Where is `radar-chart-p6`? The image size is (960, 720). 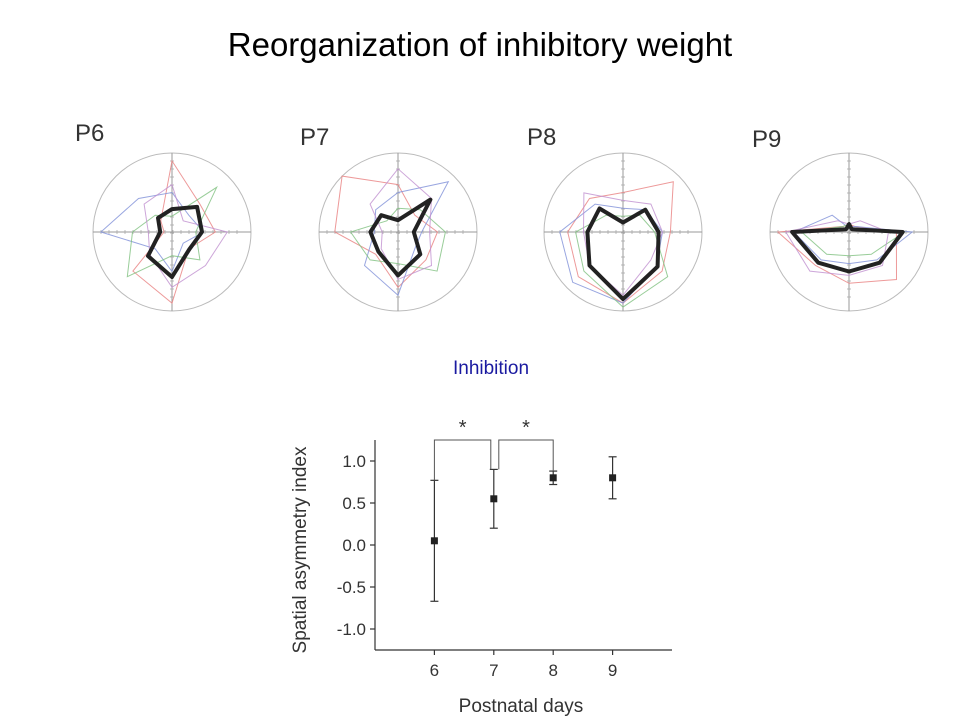
radar-chart-p6 is located at coordinates (172, 232).